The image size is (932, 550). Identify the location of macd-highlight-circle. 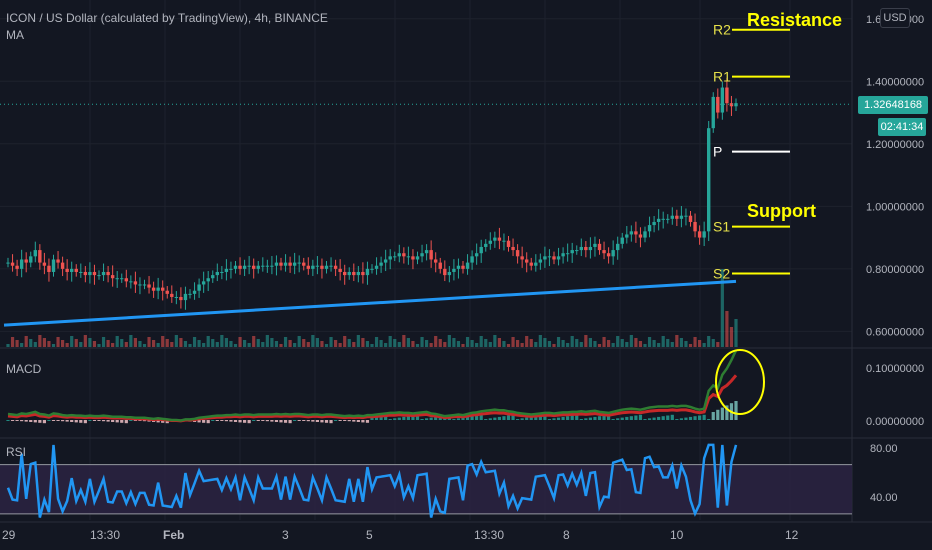
(740, 382).